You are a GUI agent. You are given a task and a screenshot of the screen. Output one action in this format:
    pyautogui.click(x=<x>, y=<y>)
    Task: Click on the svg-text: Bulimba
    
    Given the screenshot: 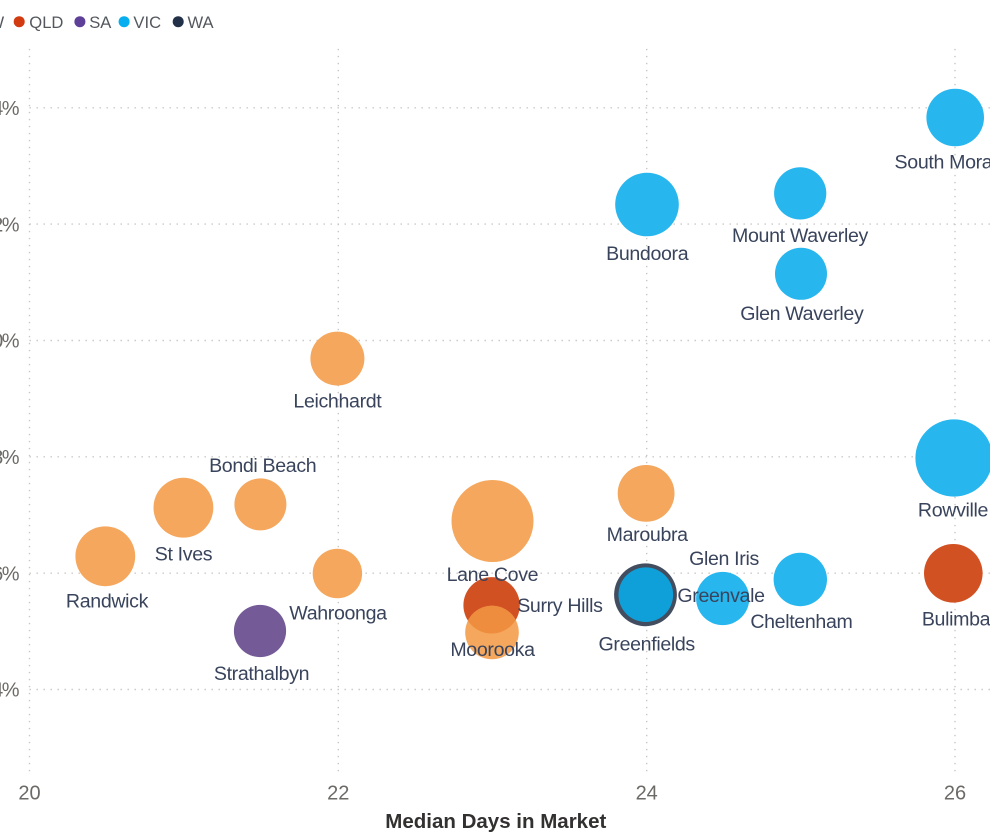 What is the action you would take?
    pyautogui.click(x=956, y=620)
    